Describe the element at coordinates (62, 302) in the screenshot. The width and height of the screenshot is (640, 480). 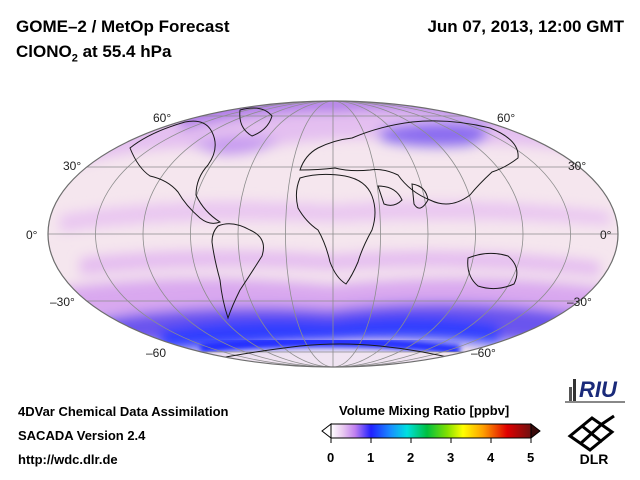
I see `lat-label-left-minus30: –30°` at that location.